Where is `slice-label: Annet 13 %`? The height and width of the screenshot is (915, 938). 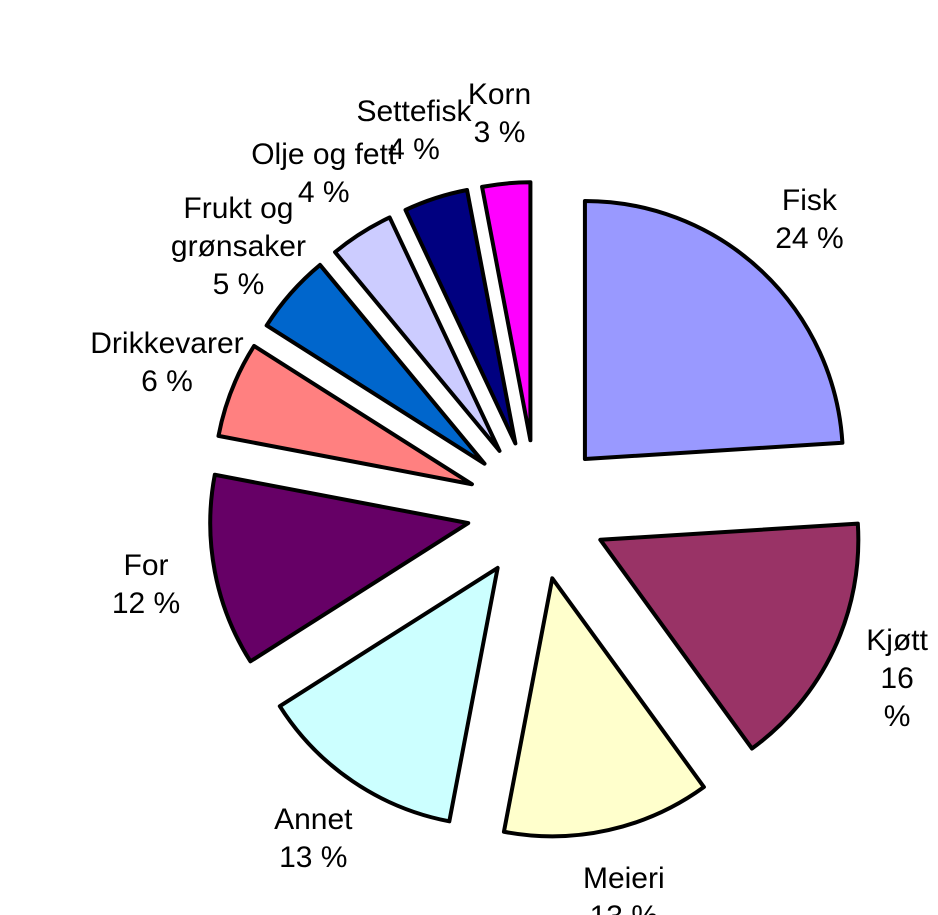 slice-label: Annet 13 % is located at coordinates (313, 839).